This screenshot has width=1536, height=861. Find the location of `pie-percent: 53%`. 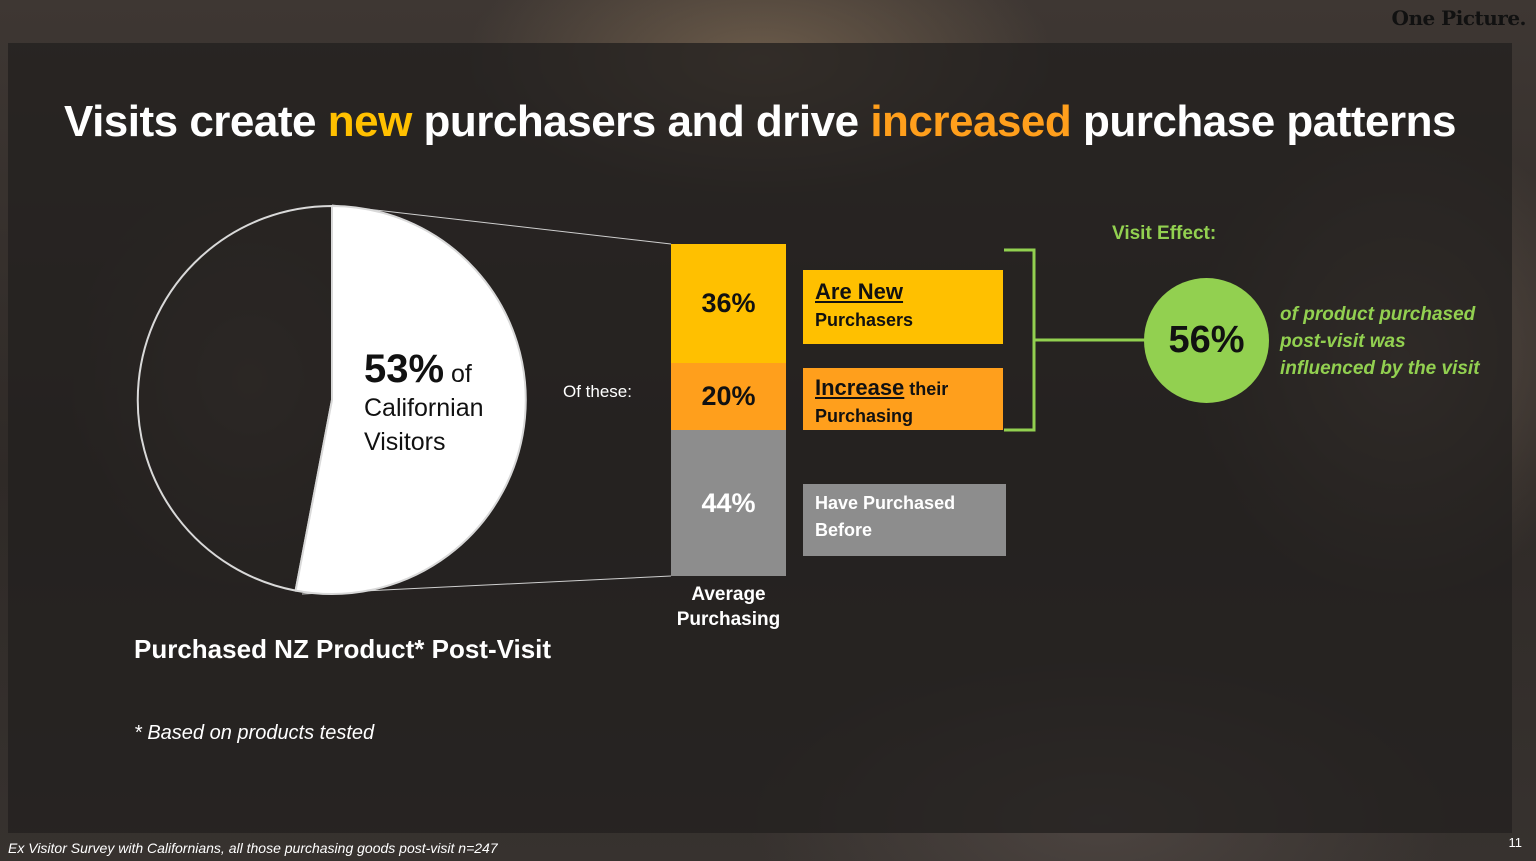

pie-percent: 53% is located at coordinates (404, 369).